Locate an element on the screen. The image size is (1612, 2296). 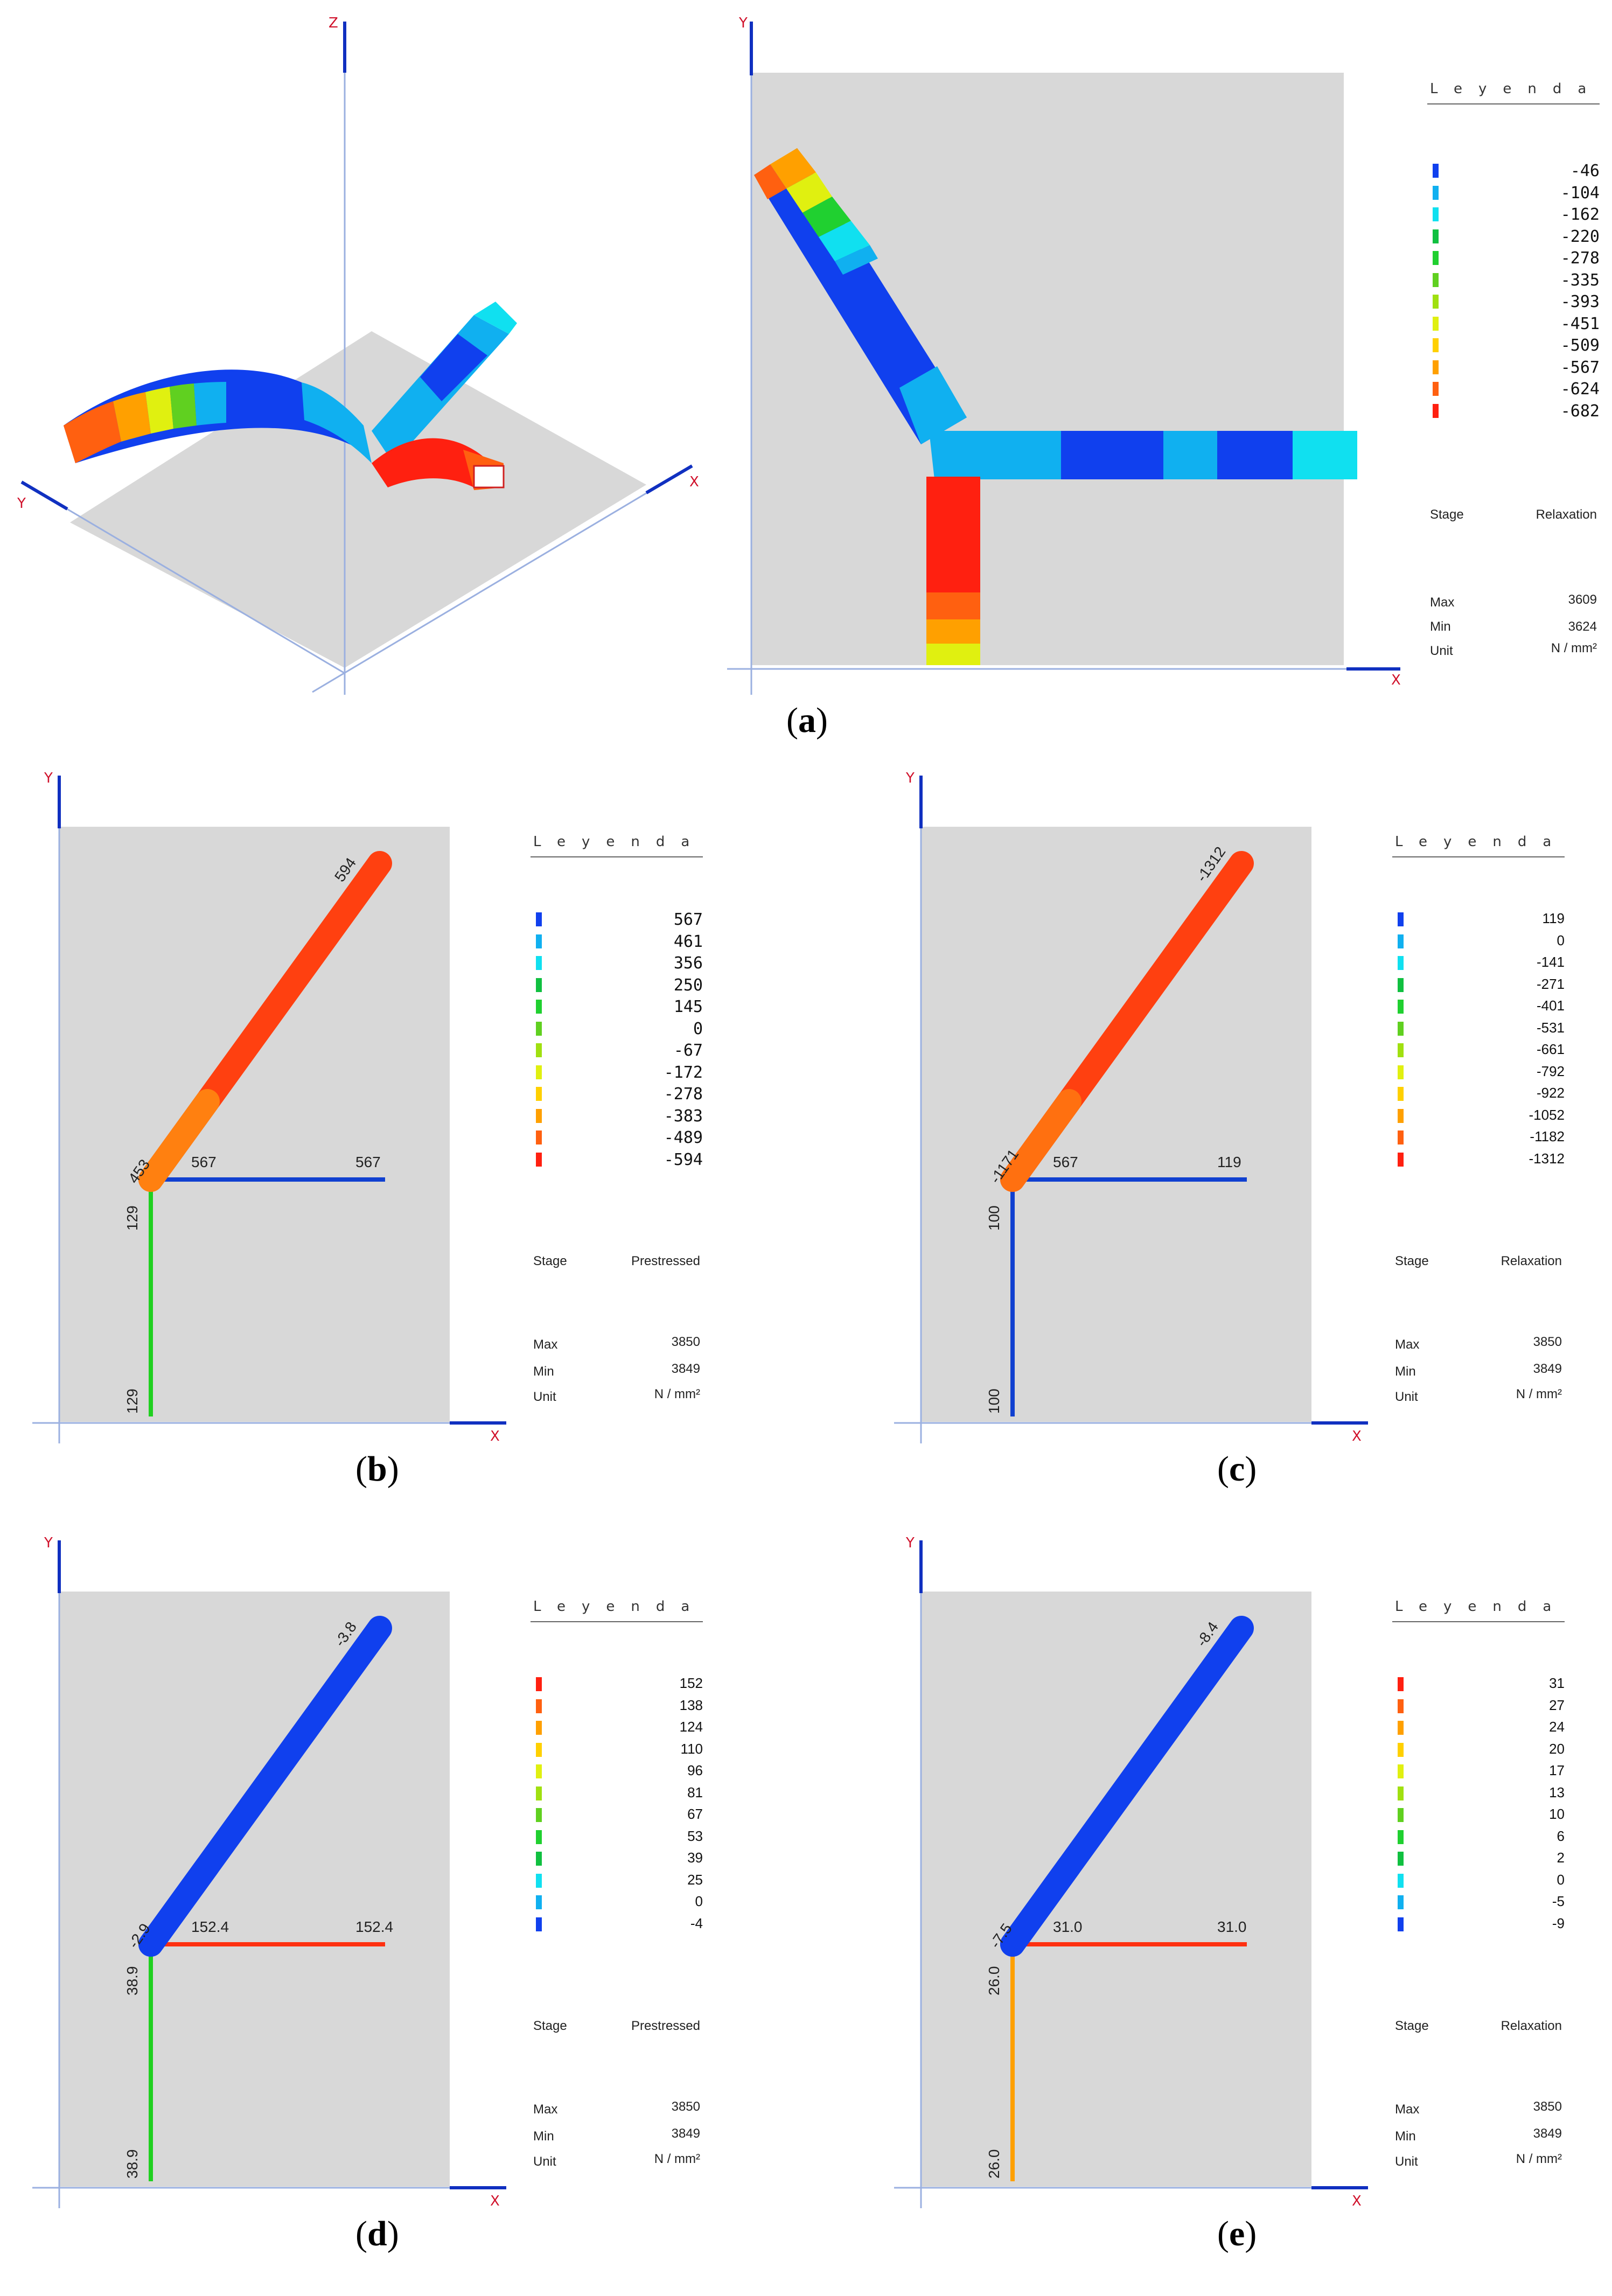
legend-row: -335 is located at coordinates (1514, 280).